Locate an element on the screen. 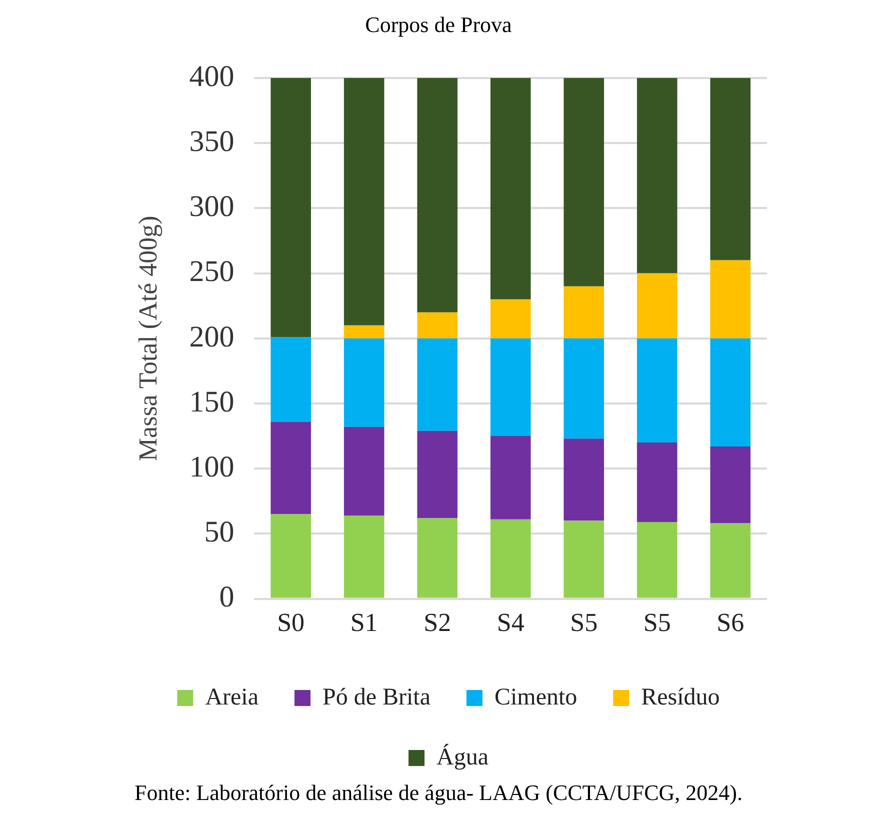 The width and height of the screenshot is (877, 825). y-tick-label: 50 is located at coordinates (219, 532).